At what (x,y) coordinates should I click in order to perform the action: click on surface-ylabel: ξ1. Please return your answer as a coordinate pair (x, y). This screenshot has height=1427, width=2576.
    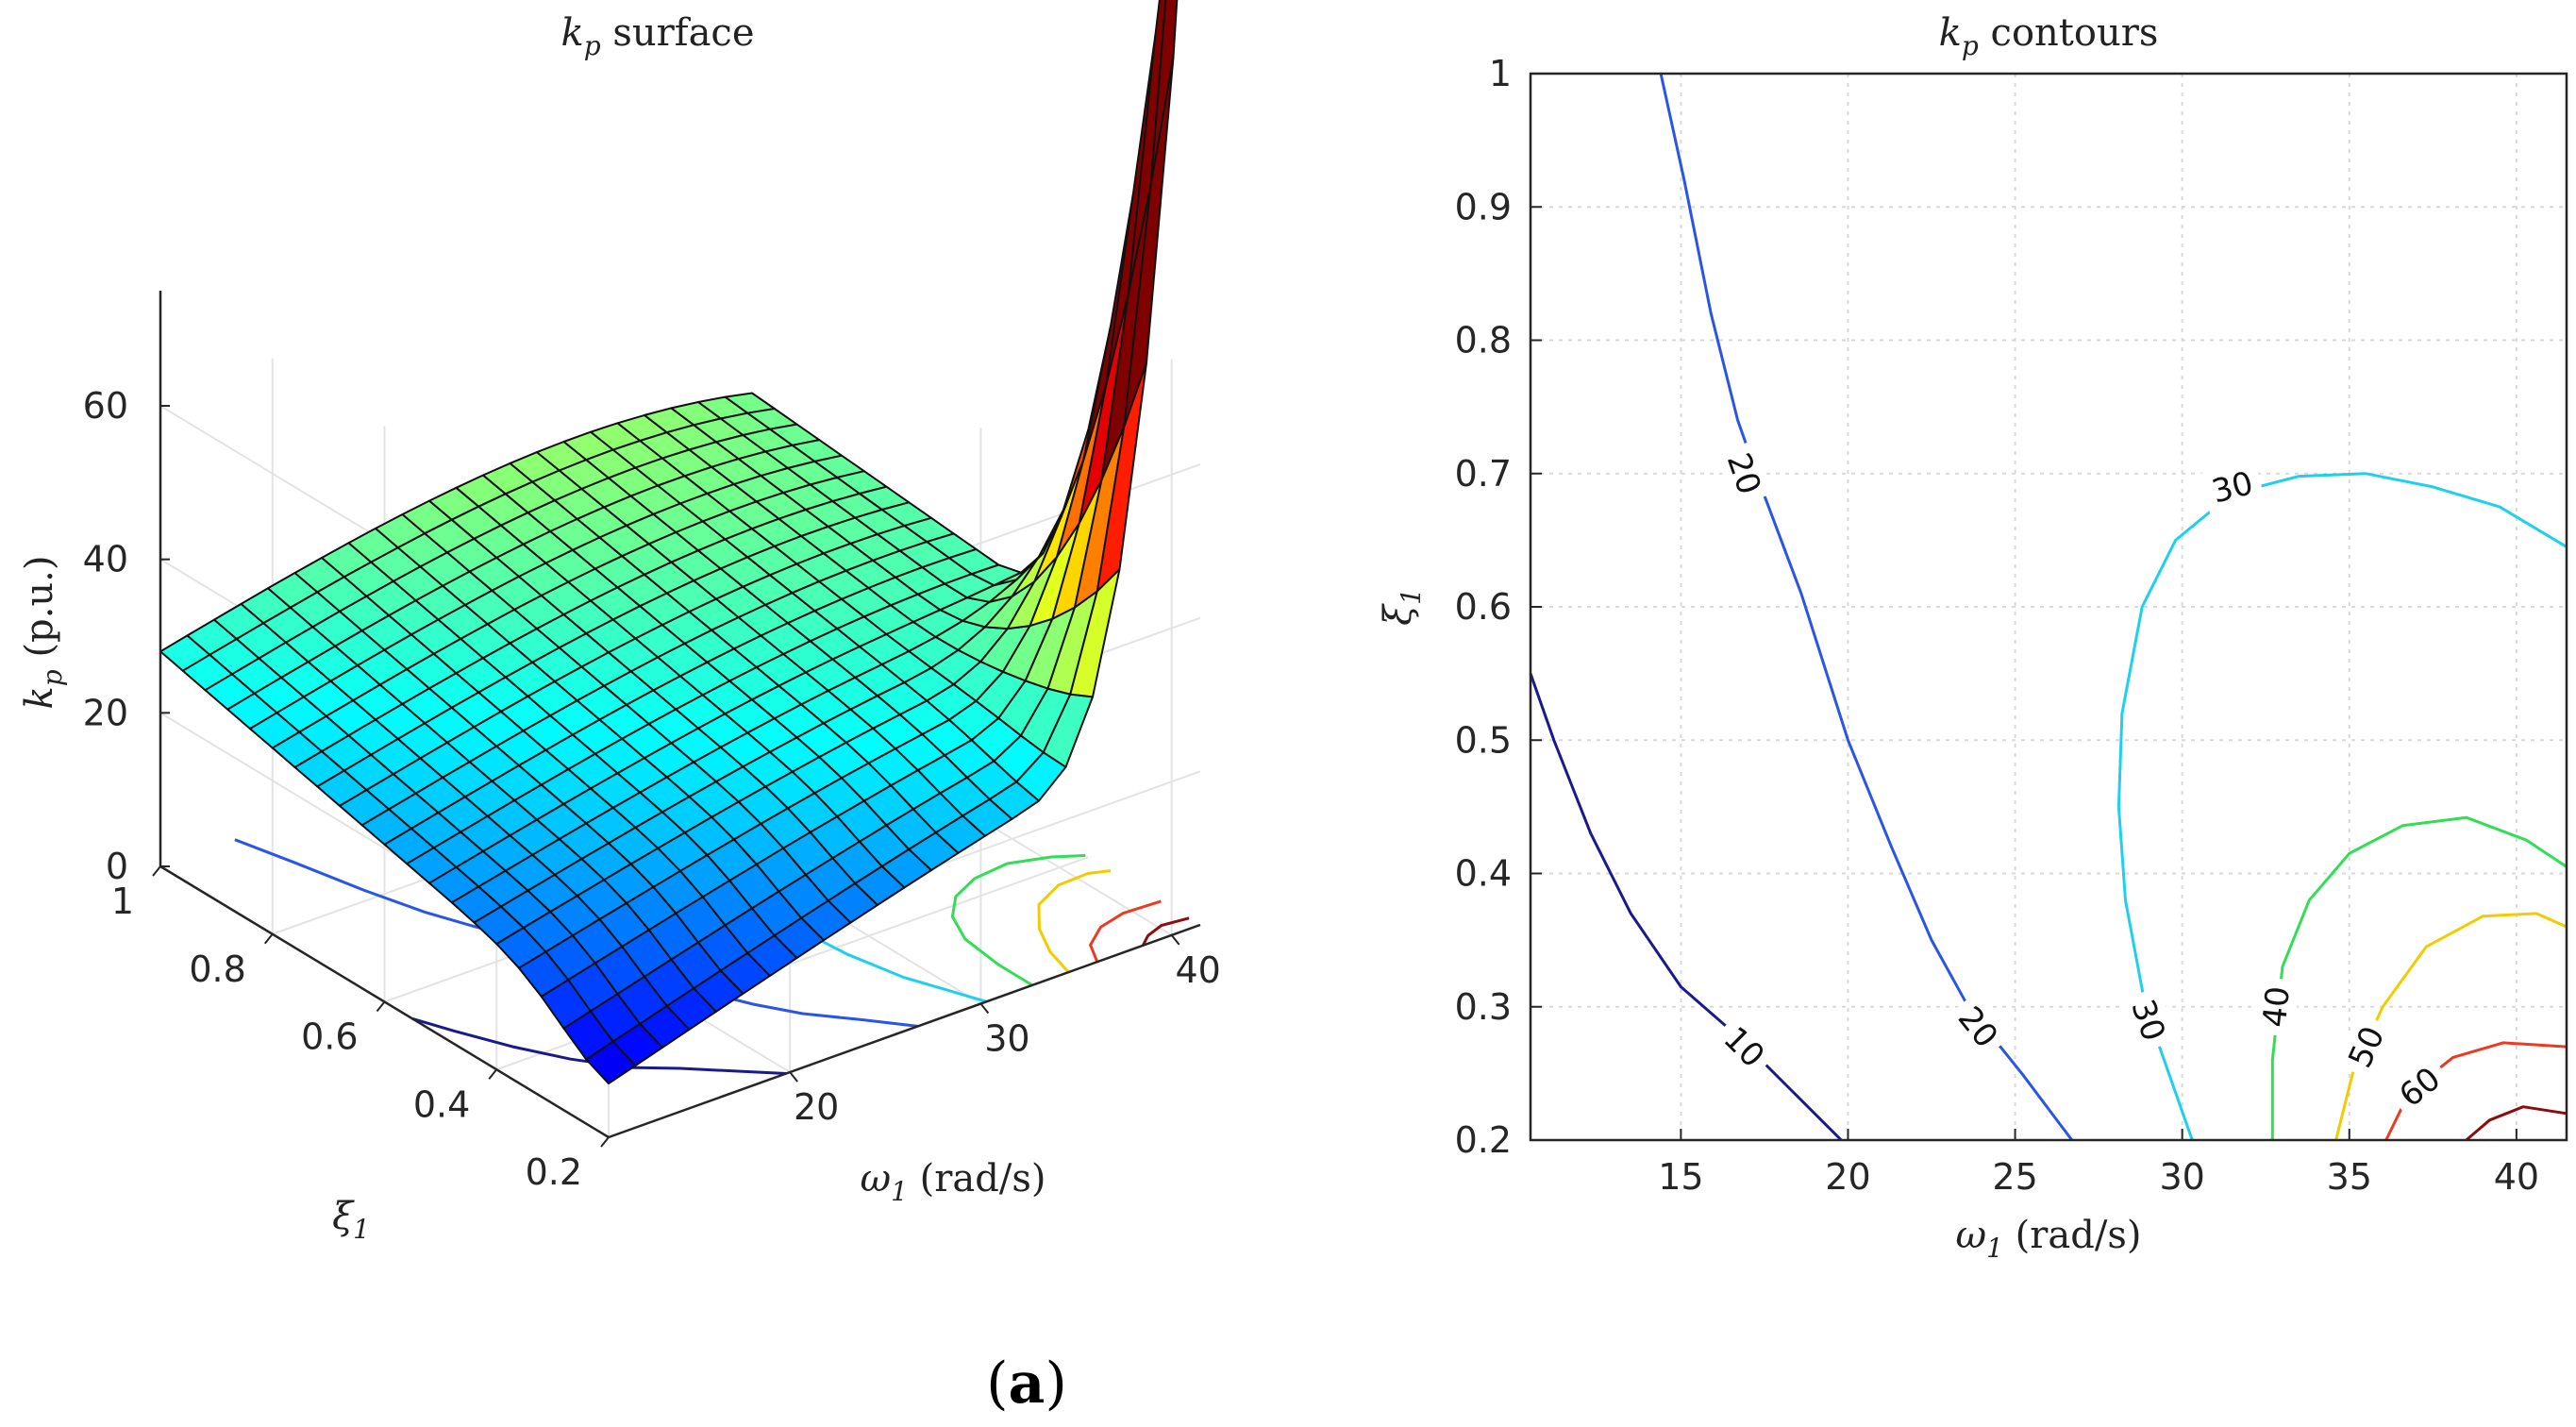
    Looking at the image, I should click on (351, 1220).